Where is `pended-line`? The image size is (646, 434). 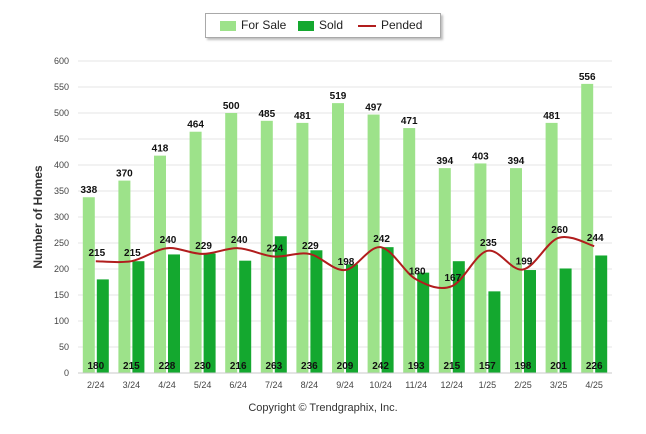 pended-line is located at coordinates (345, 262).